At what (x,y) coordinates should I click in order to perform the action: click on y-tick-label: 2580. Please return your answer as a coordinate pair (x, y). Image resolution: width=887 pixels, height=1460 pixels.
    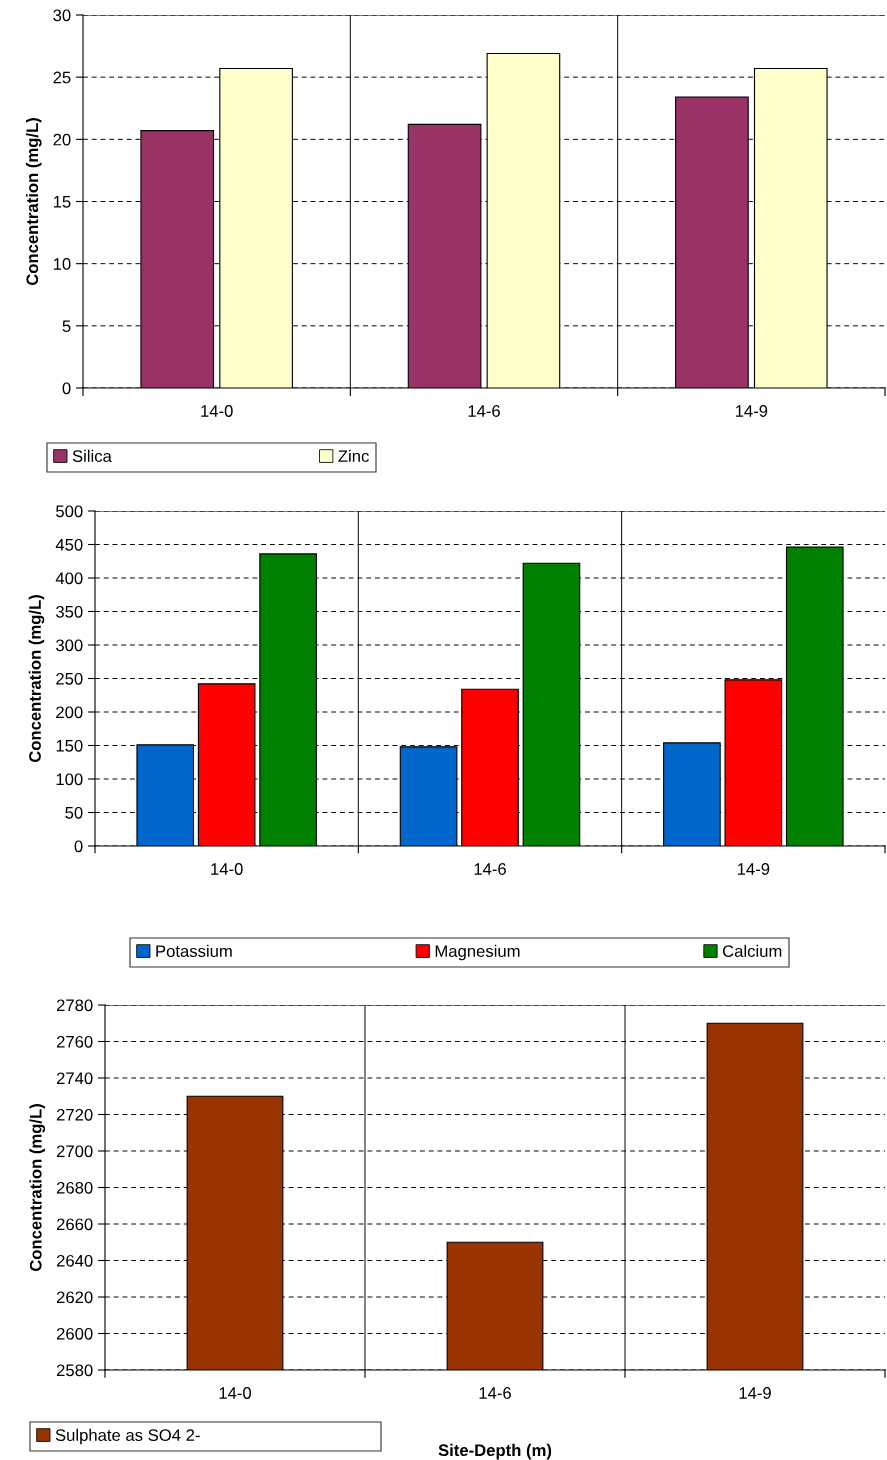
    Looking at the image, I should click on (74, 1370).